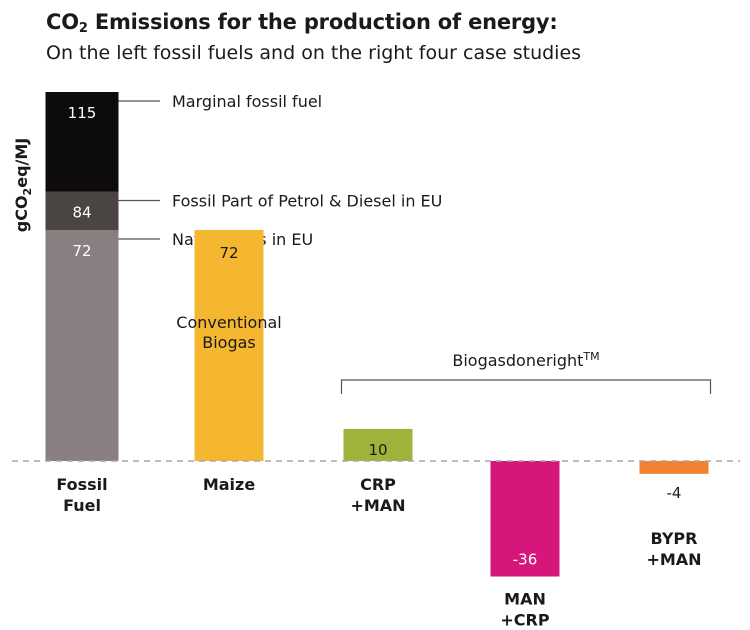  Describe the element at coordinates (229, 342) in the screenshot. I see `bar-title-label: Biogas` at that location.